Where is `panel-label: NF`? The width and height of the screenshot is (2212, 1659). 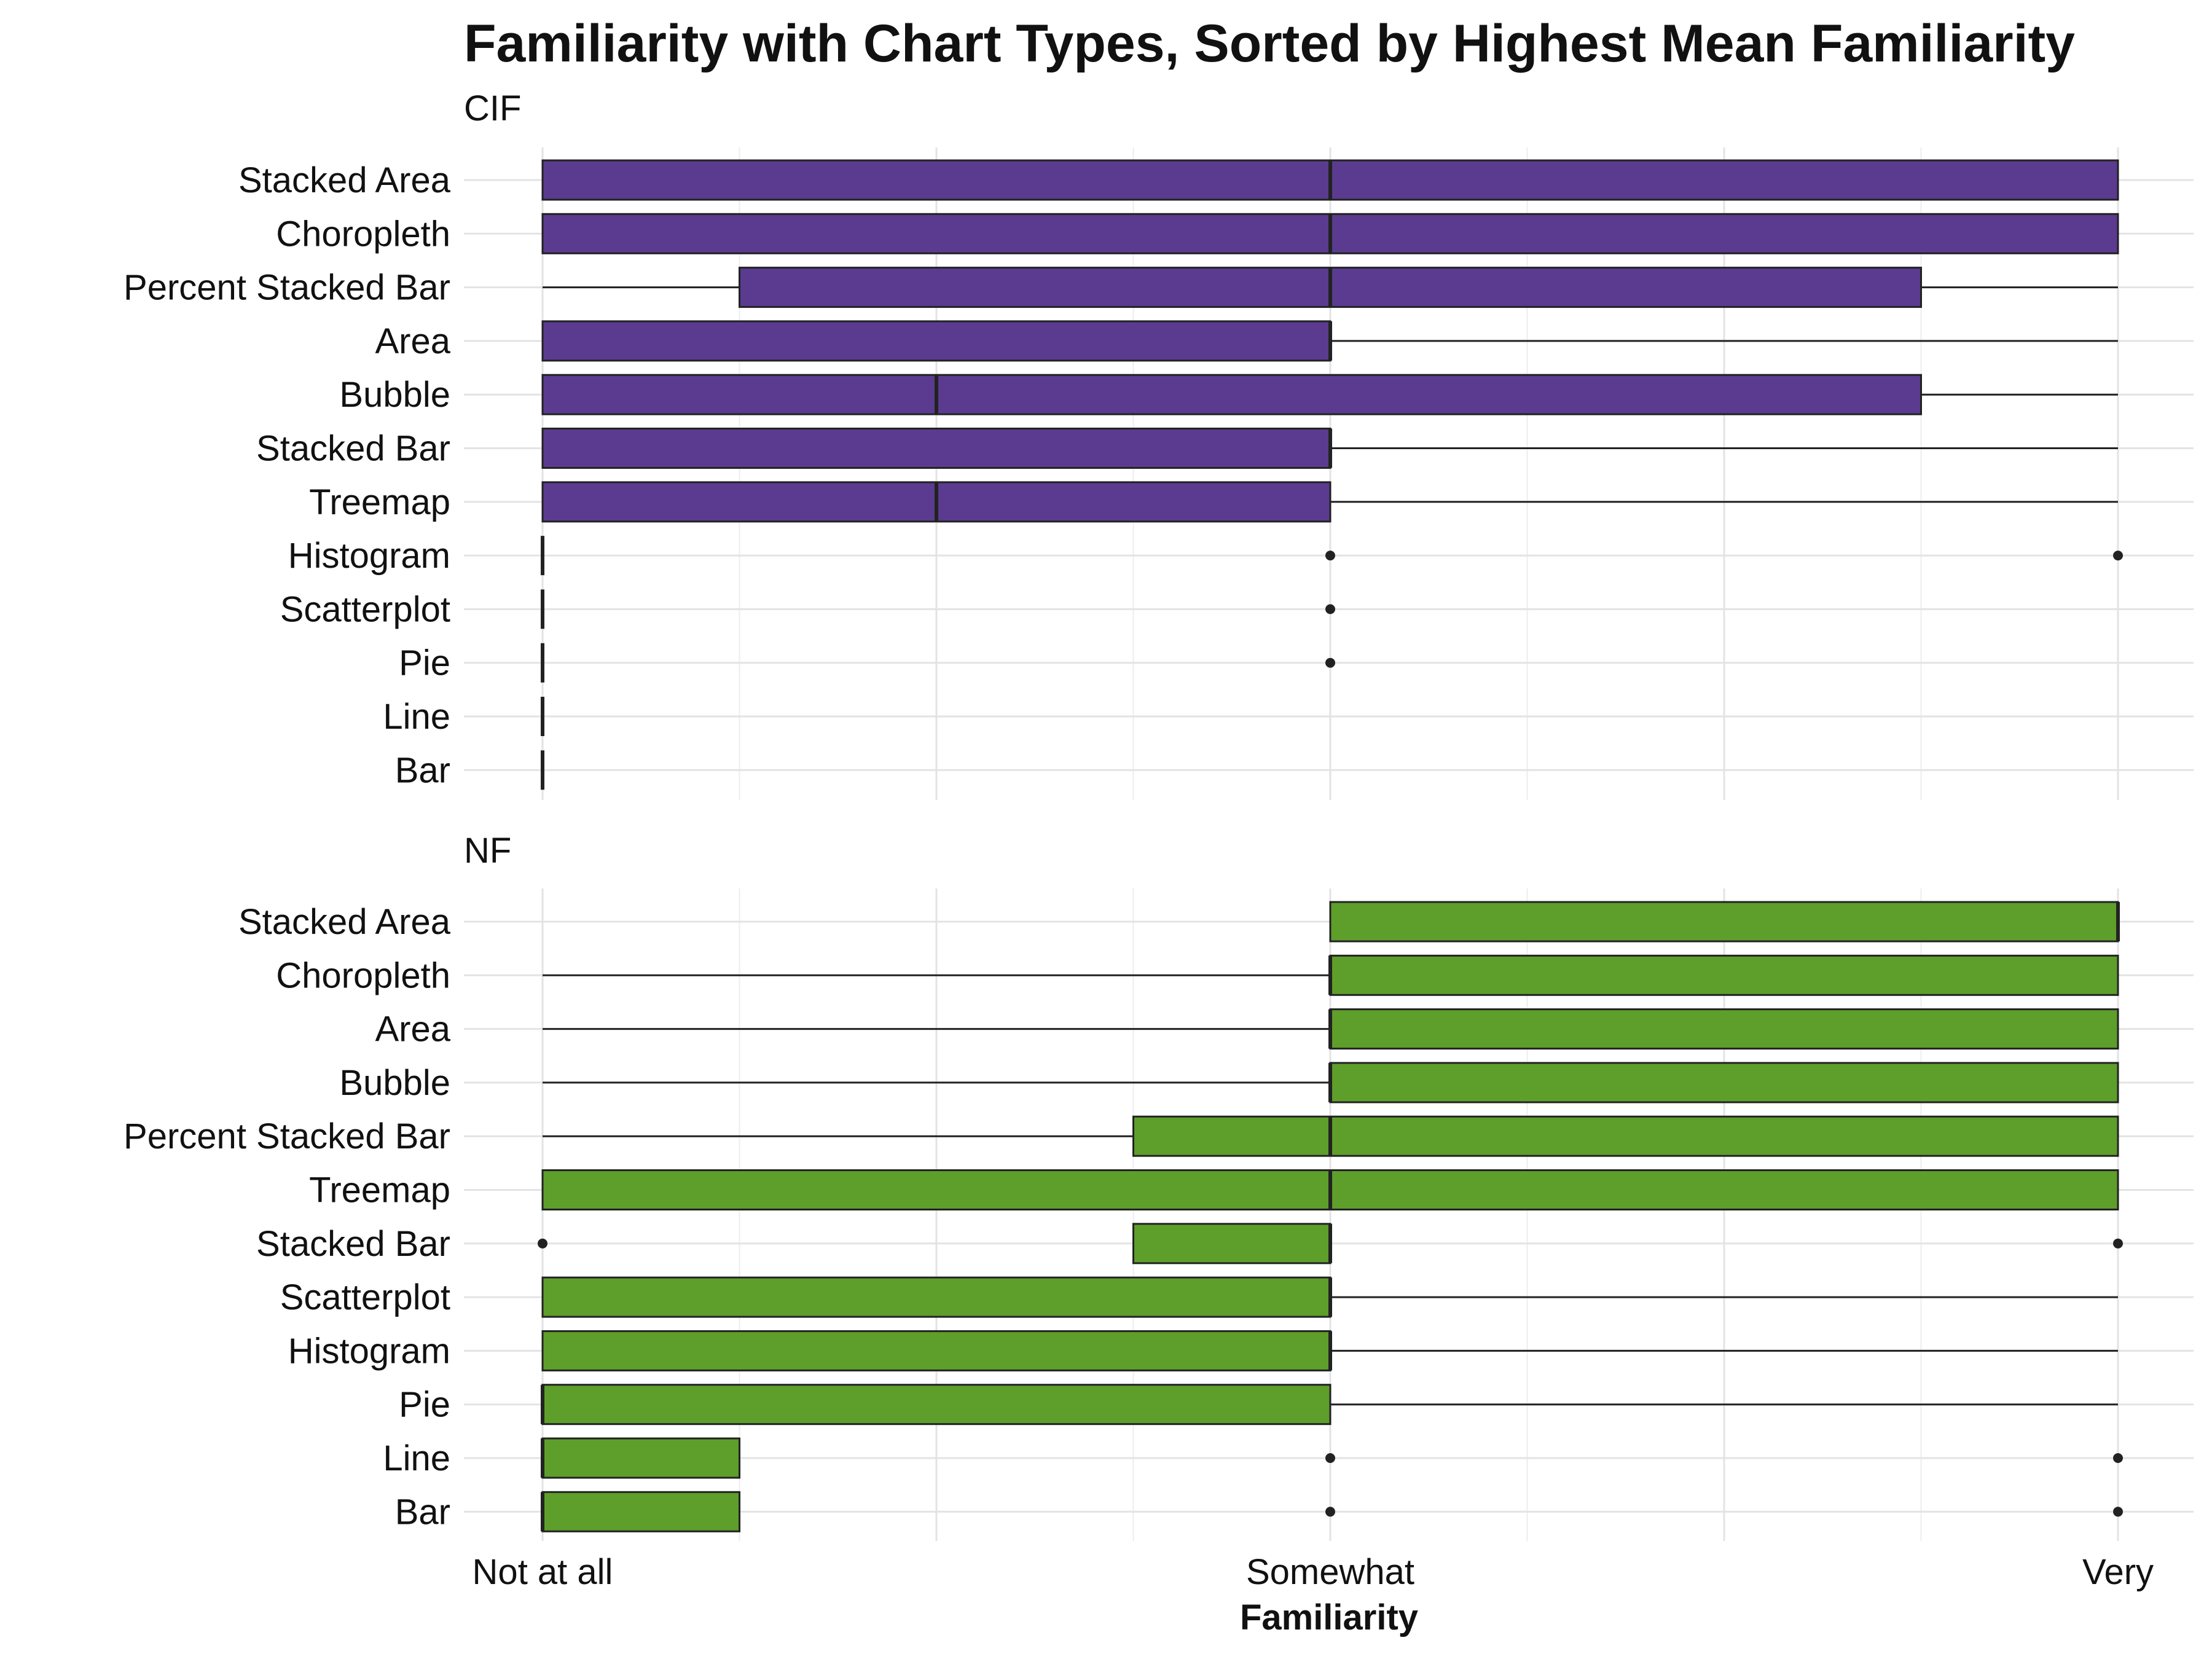 panel-label: NF is located at coordinates (487, 851).